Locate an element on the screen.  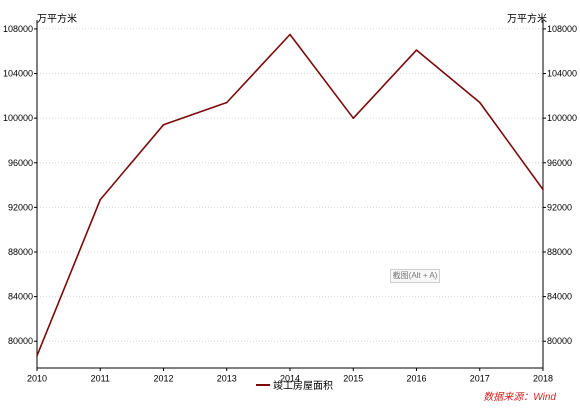
y-tick-label-right: 88000 is located at coordinates (559, 252).